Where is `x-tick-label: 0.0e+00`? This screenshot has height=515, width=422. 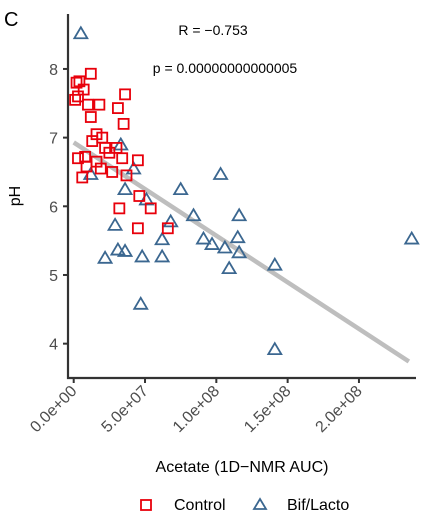
x-tick-label: 0.0e+00 is located at coordinates (53, 409).